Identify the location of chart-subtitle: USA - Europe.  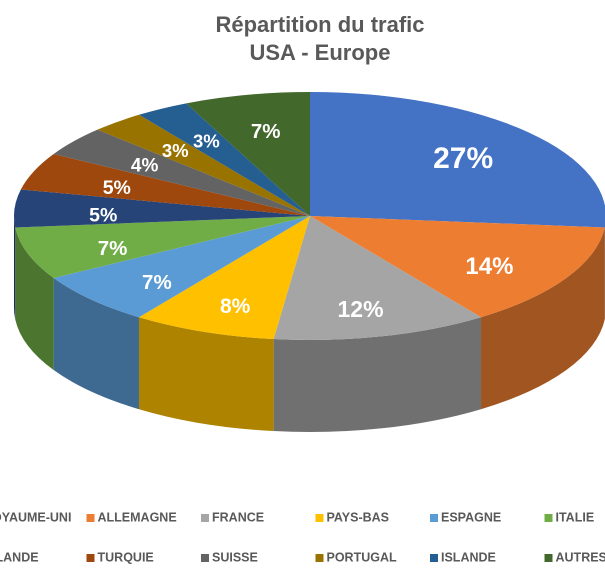
(320, 52).